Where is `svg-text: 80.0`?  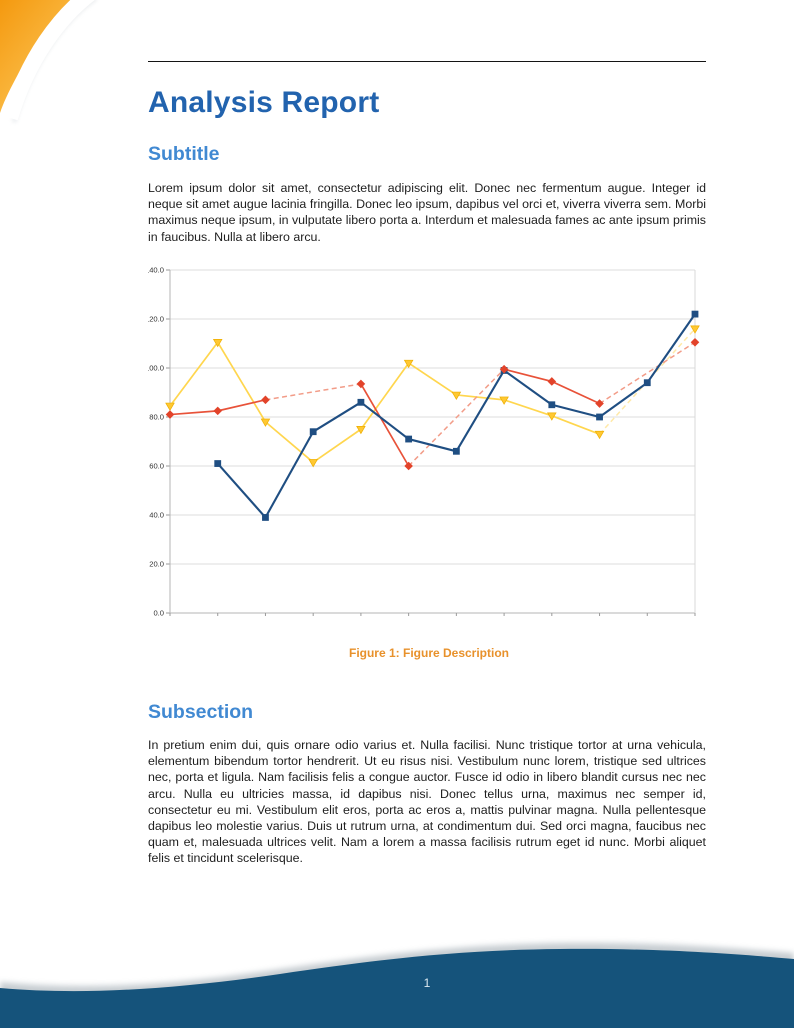
svg-text: 80.0 is located at coordinates (156, 417).